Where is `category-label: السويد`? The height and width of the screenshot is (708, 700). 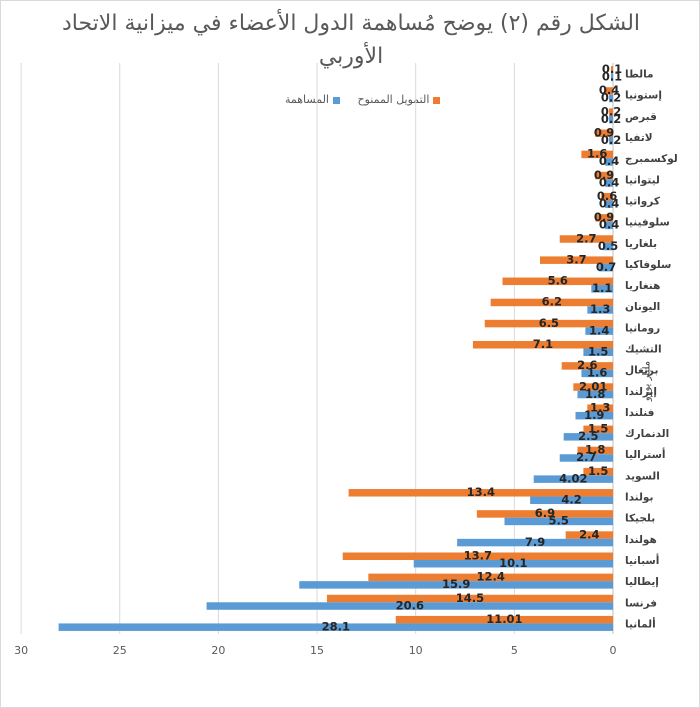
category-label: السويد is located at coordinates (642, 476).